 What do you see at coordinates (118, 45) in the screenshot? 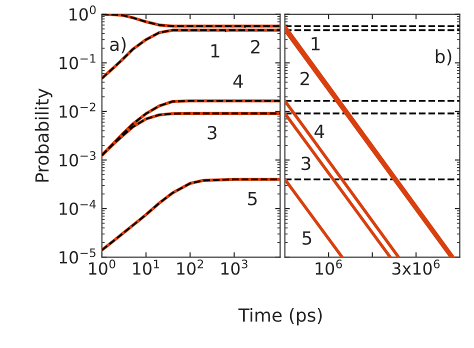
I see `annotation: a)` at bounding box center [118, 45].